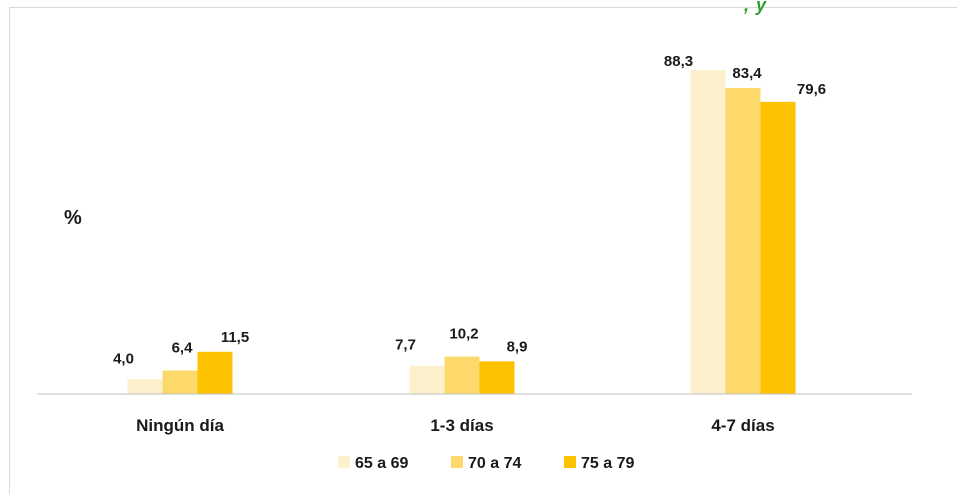 The width and height of the screenshot is (958, 495). I want to click on x-tick-labels: Ningún día 1-3 días 4-7 días, so click(455, 425).